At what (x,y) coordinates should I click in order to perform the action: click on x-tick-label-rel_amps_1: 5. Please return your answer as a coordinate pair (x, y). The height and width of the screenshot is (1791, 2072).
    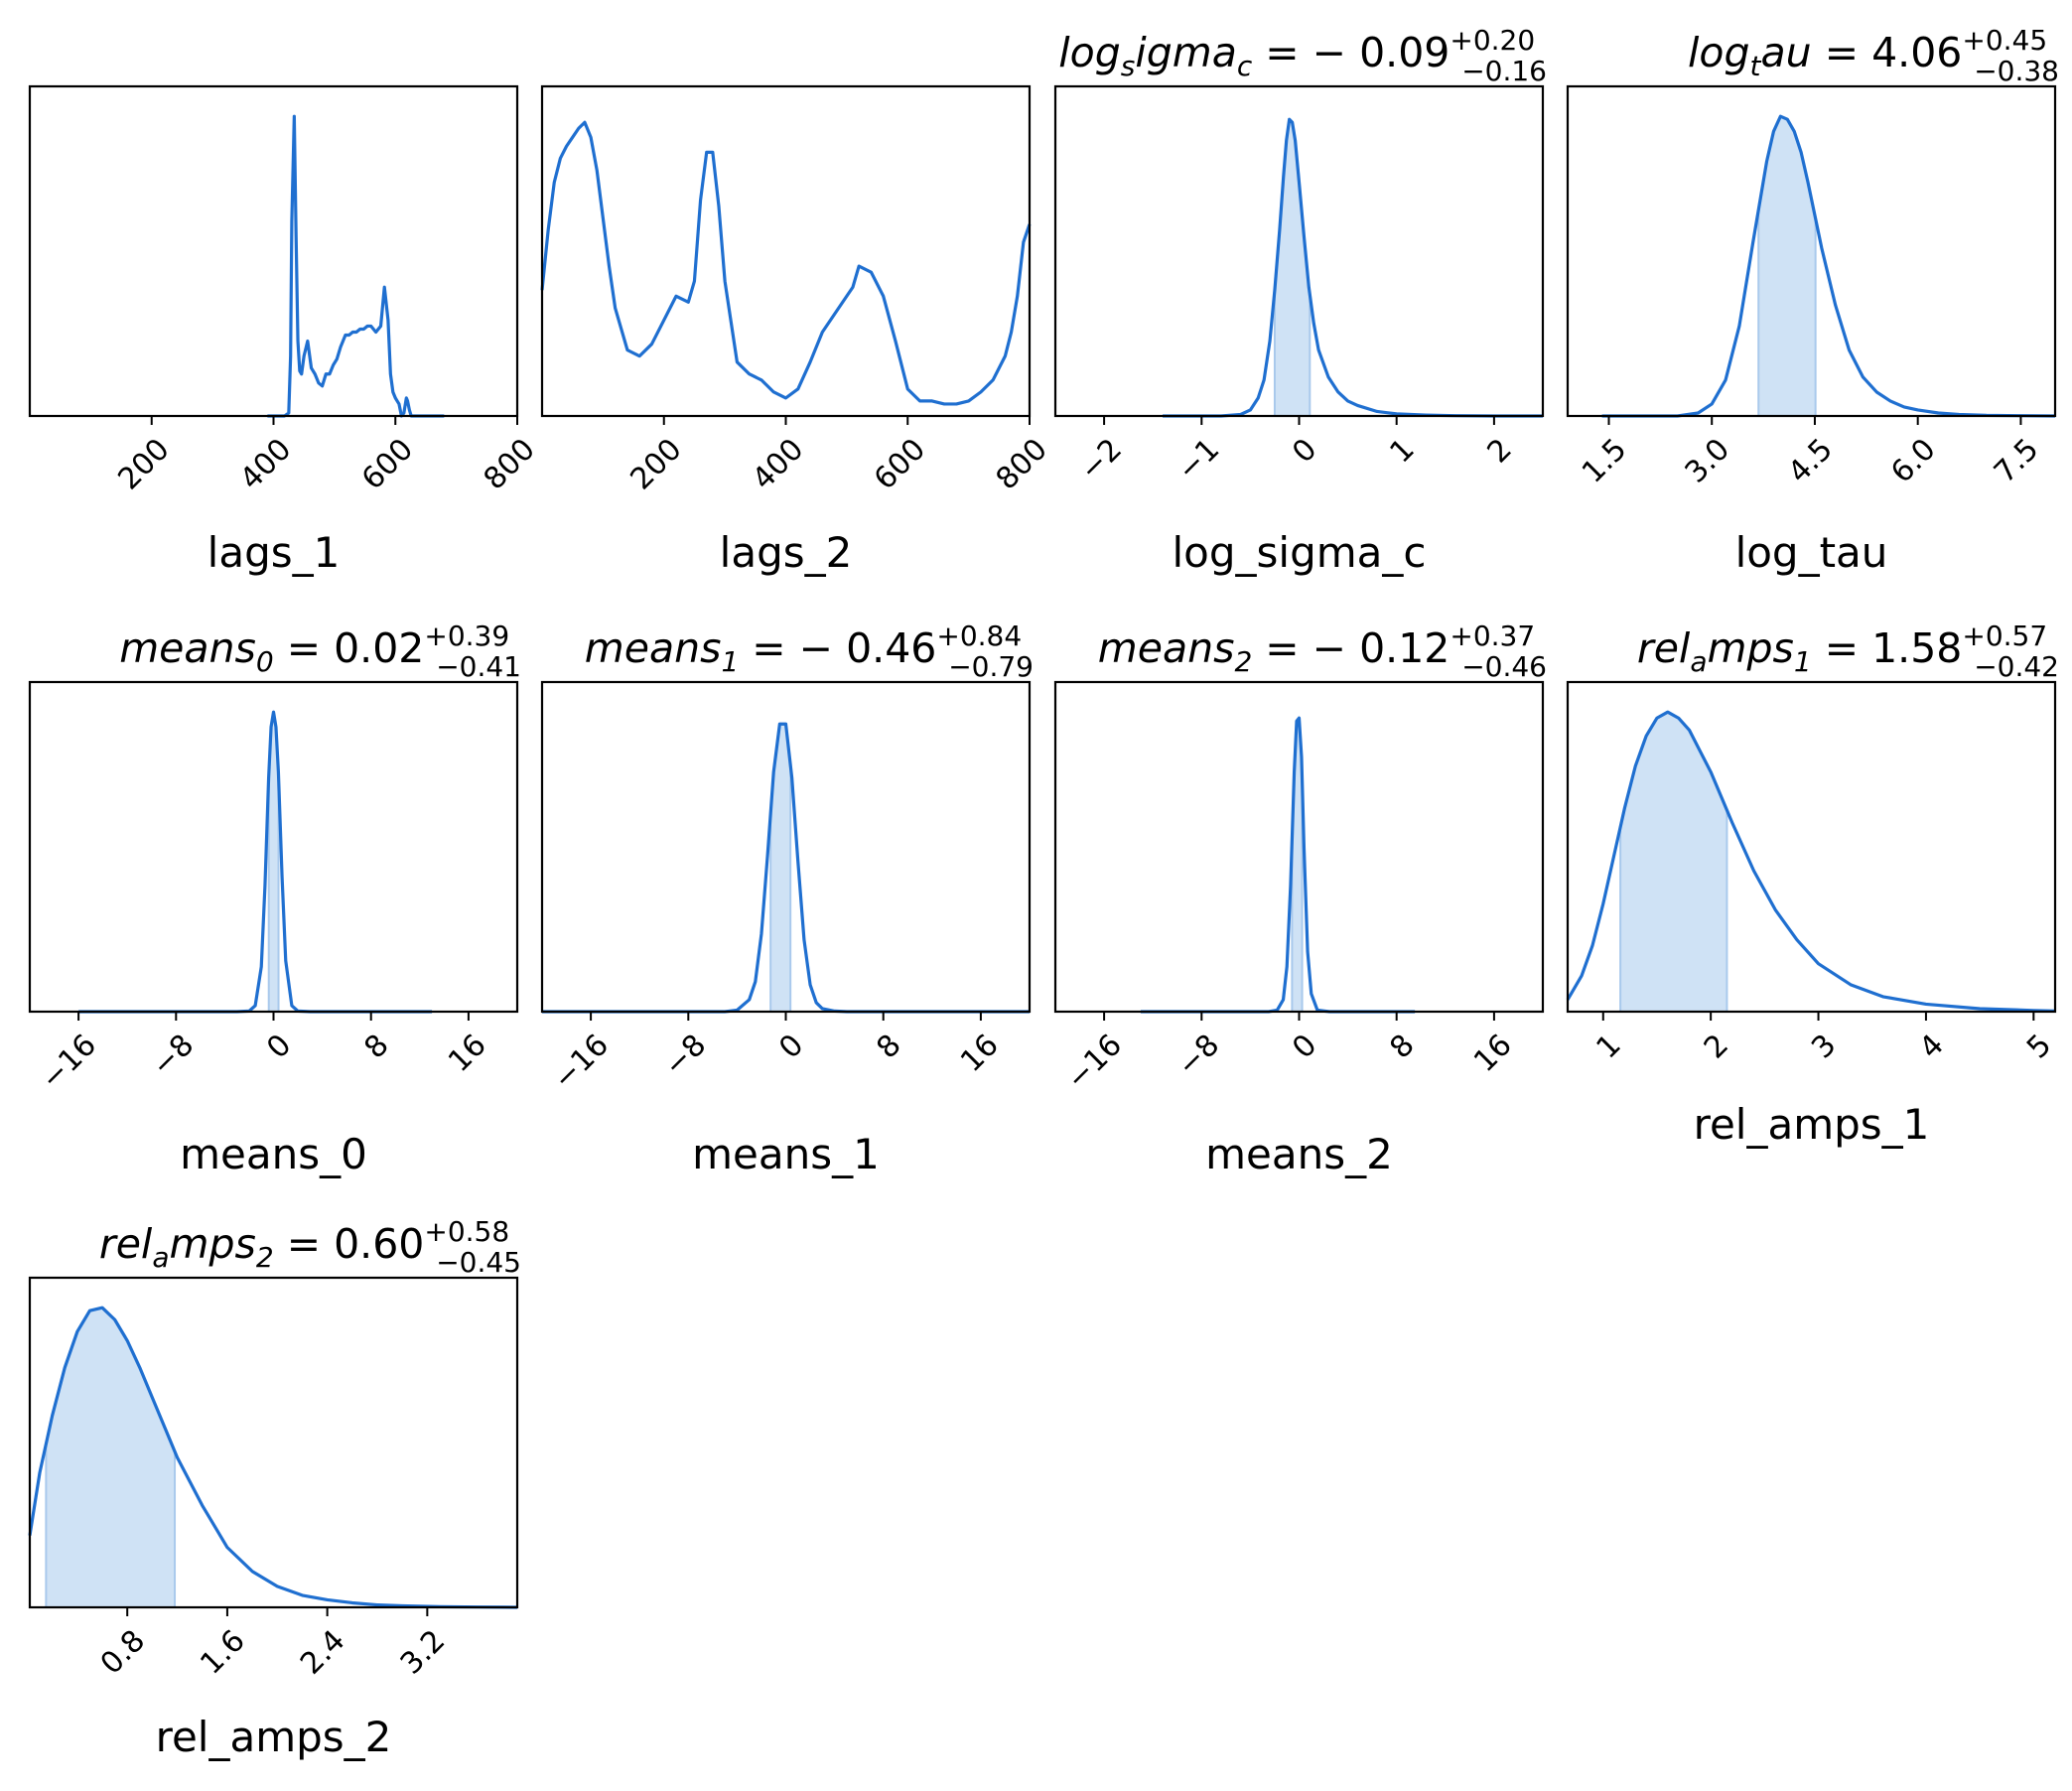
    Looking at the image, I should click on (2039, 1046).